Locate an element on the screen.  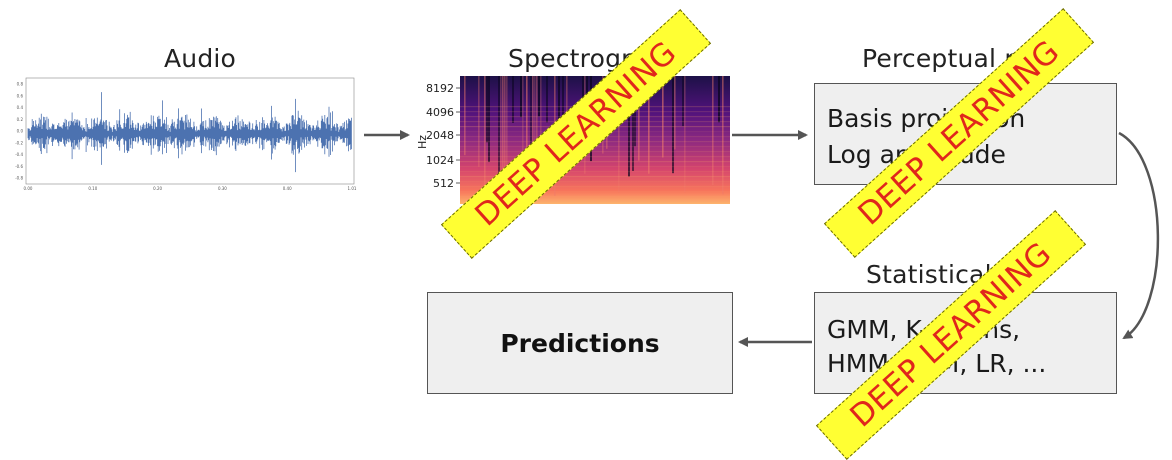
waveform-y-tick: -0.6 is located at coordinates (19, 166).